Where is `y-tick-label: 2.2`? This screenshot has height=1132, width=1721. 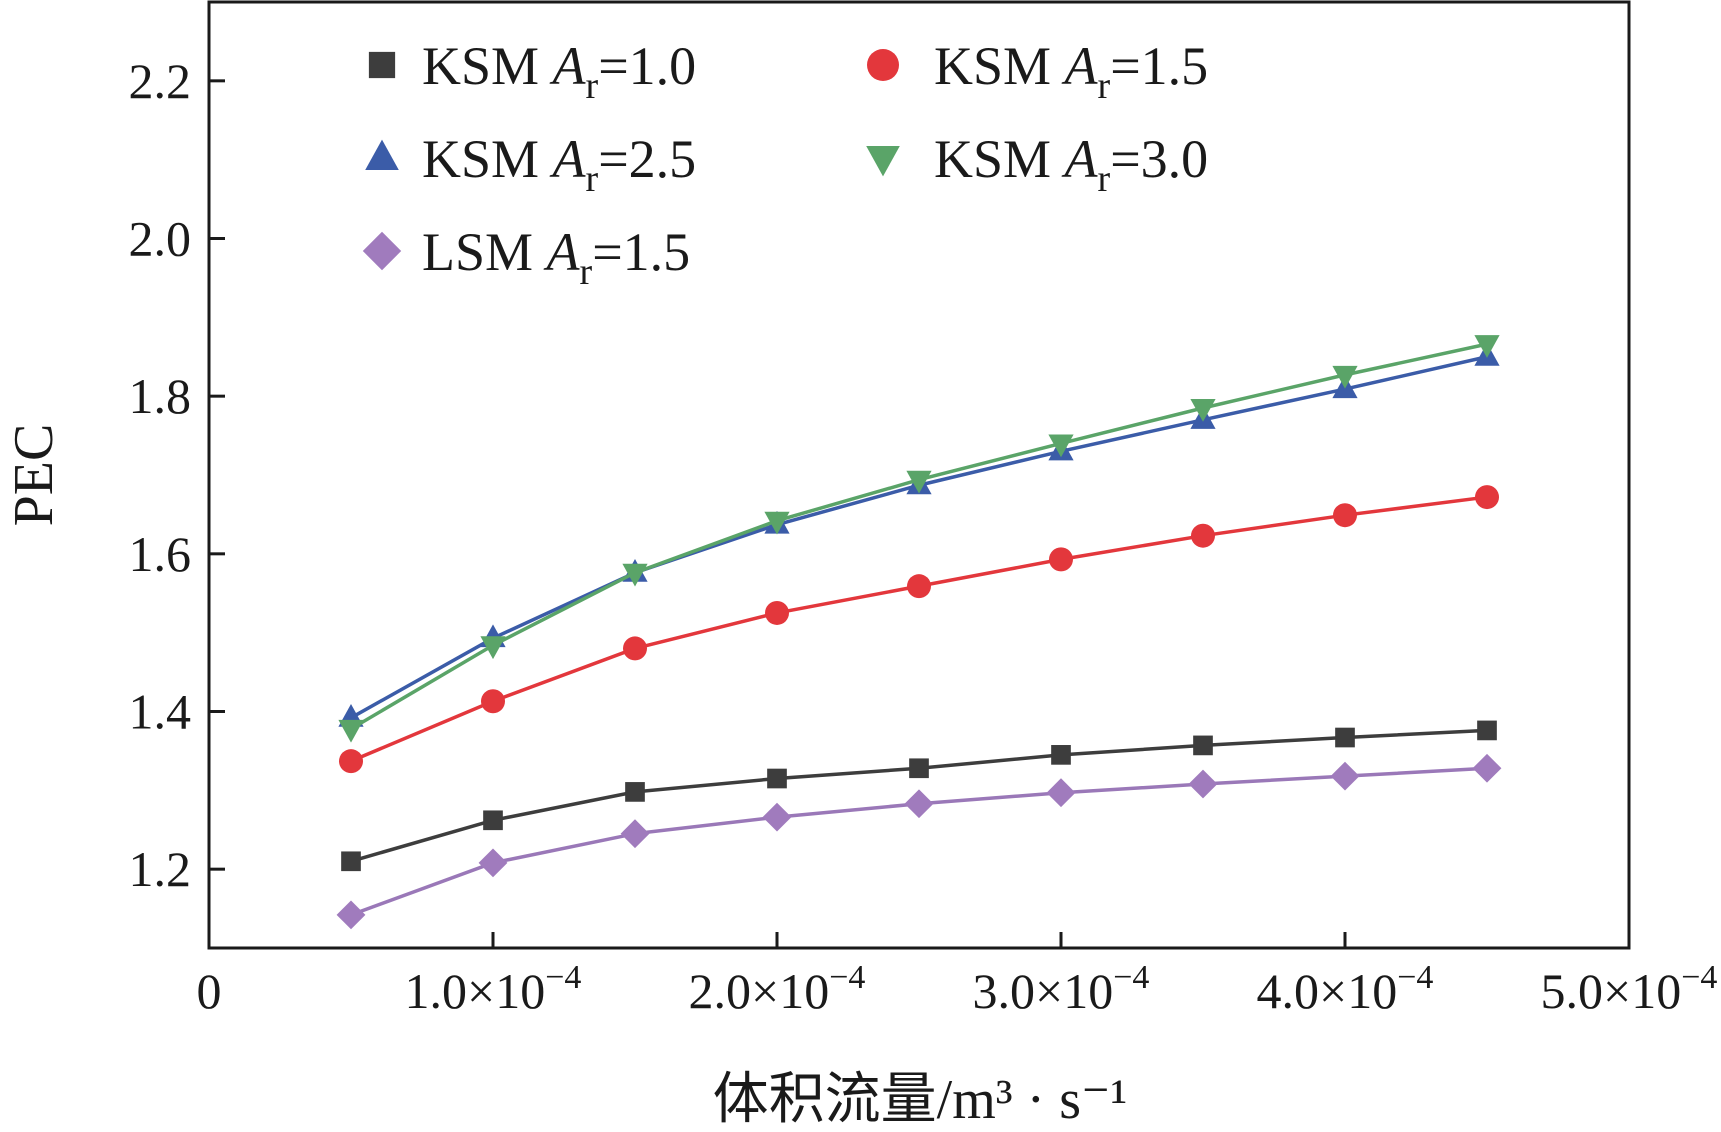 y-tick-label: 2.2 is located at coordinates (160, 81).